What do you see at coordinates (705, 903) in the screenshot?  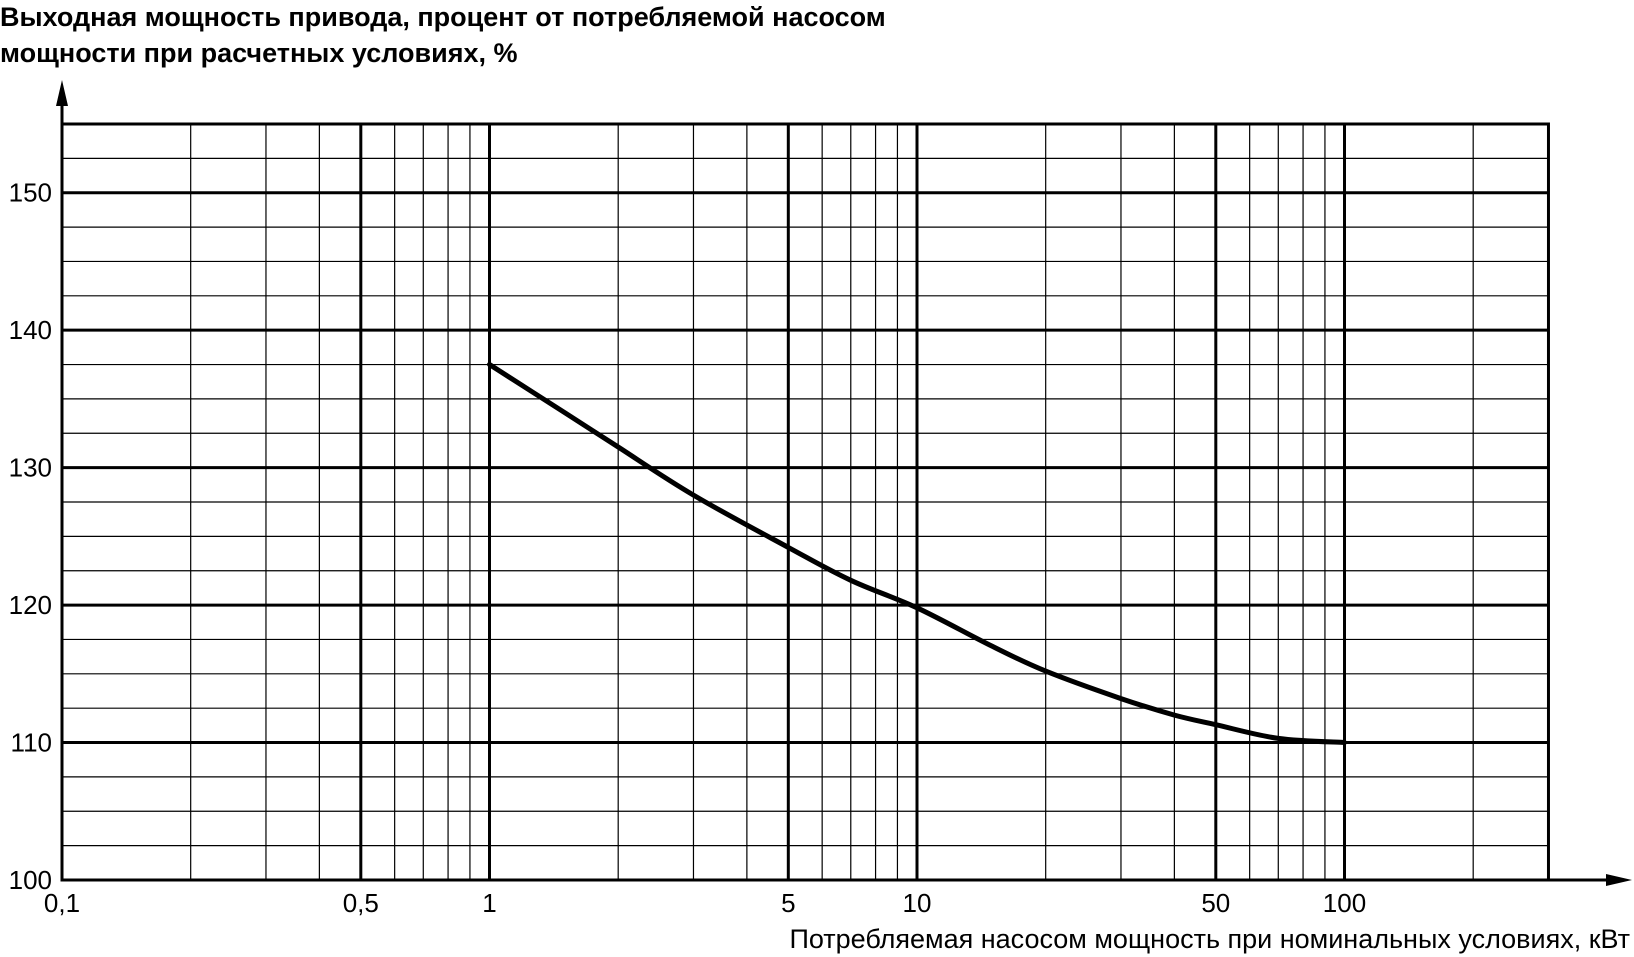 I see `x-tick-labels: 0,1 0,5 1 5 10 50 100` at bounding box center [705, 903].